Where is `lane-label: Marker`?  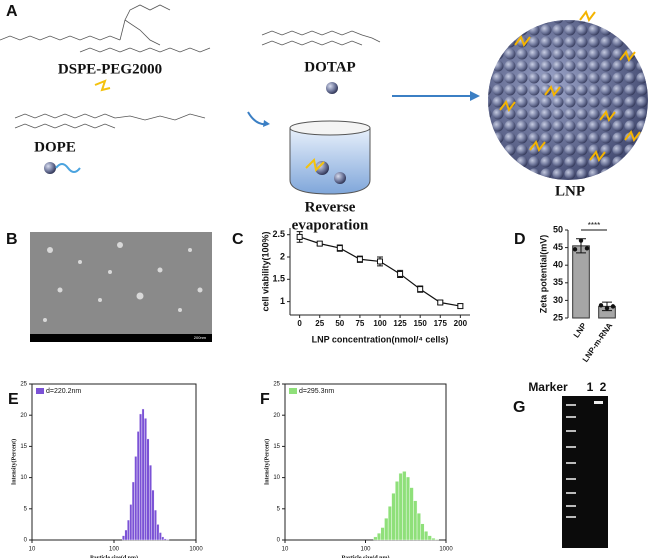 lane-label: Marker is located at coordinates (548, 387).